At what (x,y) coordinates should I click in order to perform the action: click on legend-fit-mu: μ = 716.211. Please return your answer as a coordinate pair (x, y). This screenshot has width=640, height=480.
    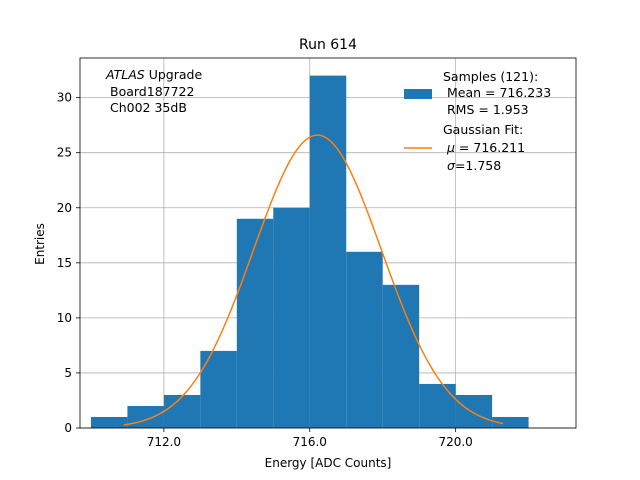
    Looking at the image, I should click on (485, 147).